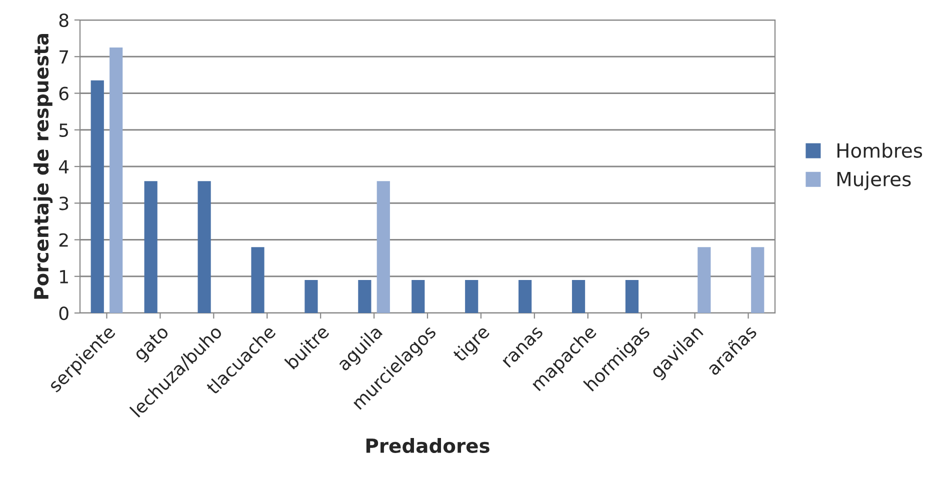  What do you see at coordinates (63, 130) in the screenshot?
I see `y-tick-label: 5` at bounding box center [63, 130].